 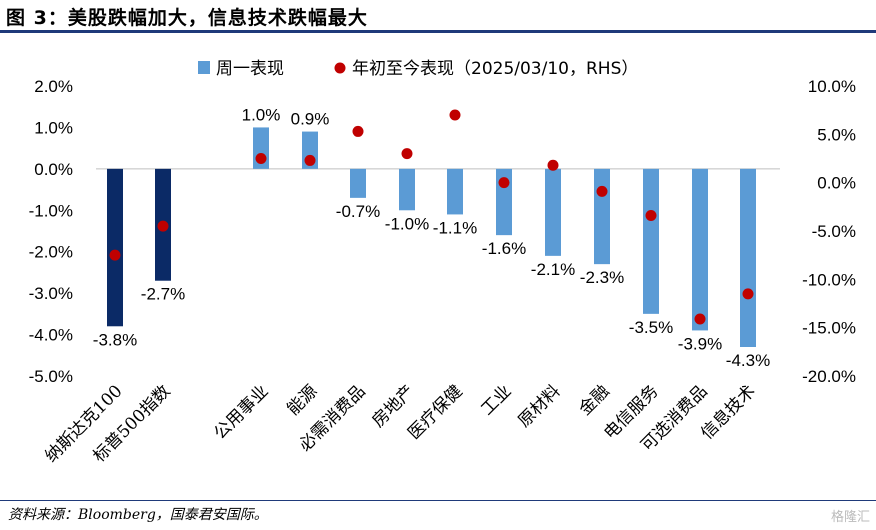 I want to click on bar-value-label: -2.3%, so click(x=602, y=277).